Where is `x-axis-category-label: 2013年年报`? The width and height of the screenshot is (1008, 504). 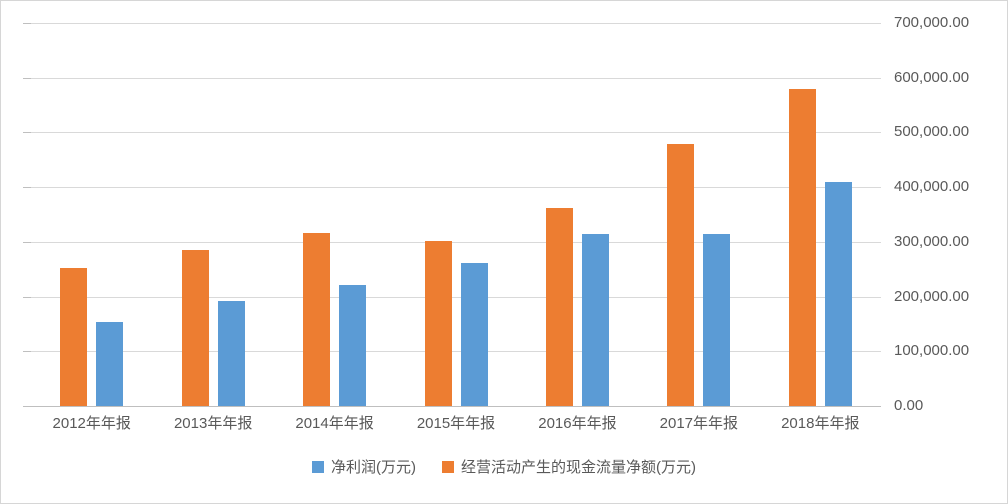
x-axis-category-label: 2013年年报 is located at coordinates (213, 423).